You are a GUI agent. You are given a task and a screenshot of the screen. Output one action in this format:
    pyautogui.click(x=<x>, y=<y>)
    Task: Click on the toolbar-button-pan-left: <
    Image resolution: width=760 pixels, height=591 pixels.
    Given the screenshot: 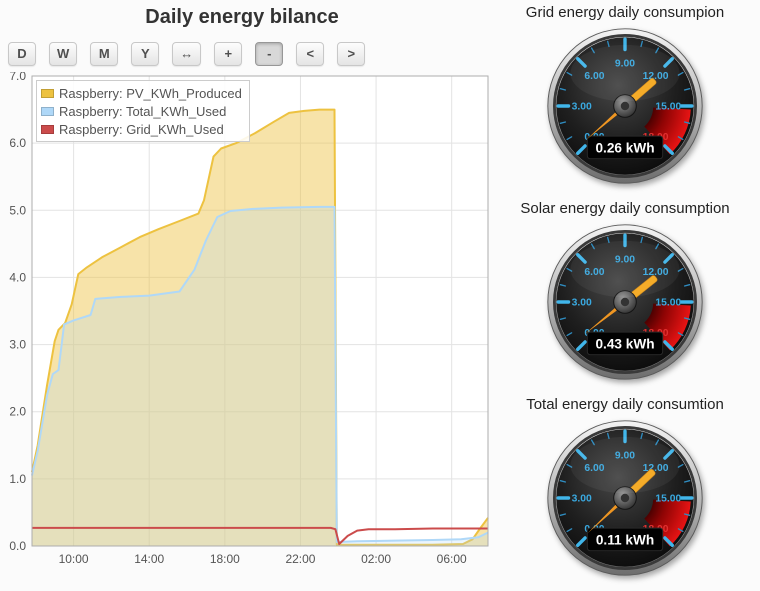 What is the action you would take?
    pyautogui.click(x=310, y=54)
    